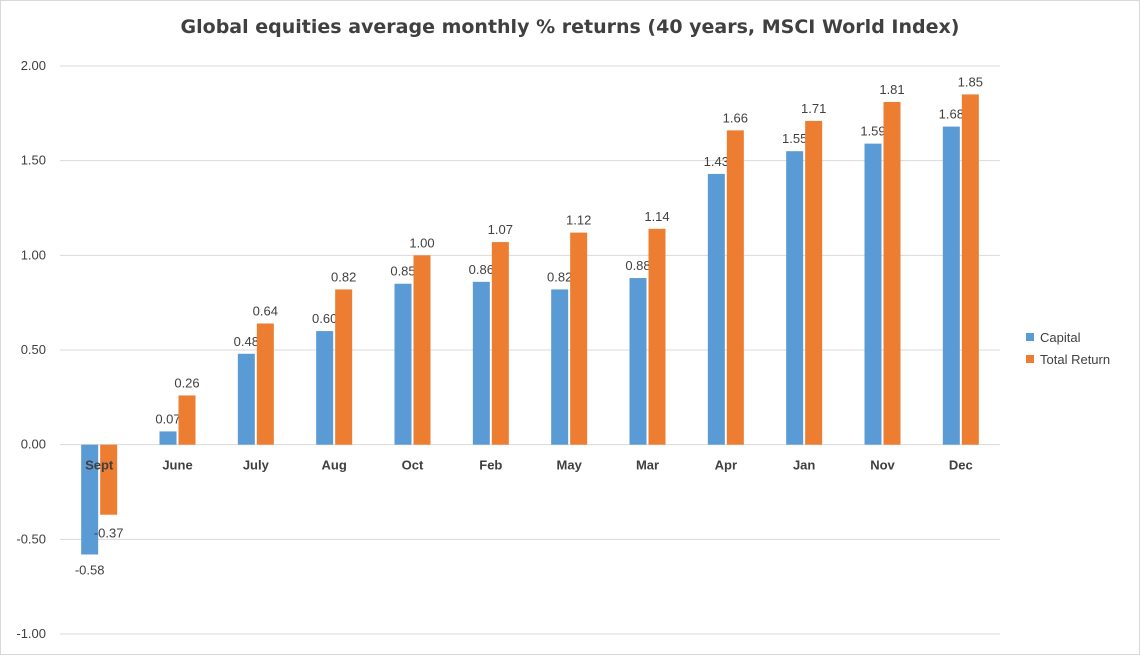 The height and width of the screenshot is (655, 1140). I want to click on x-category-label: Aug, so click(334, 465).